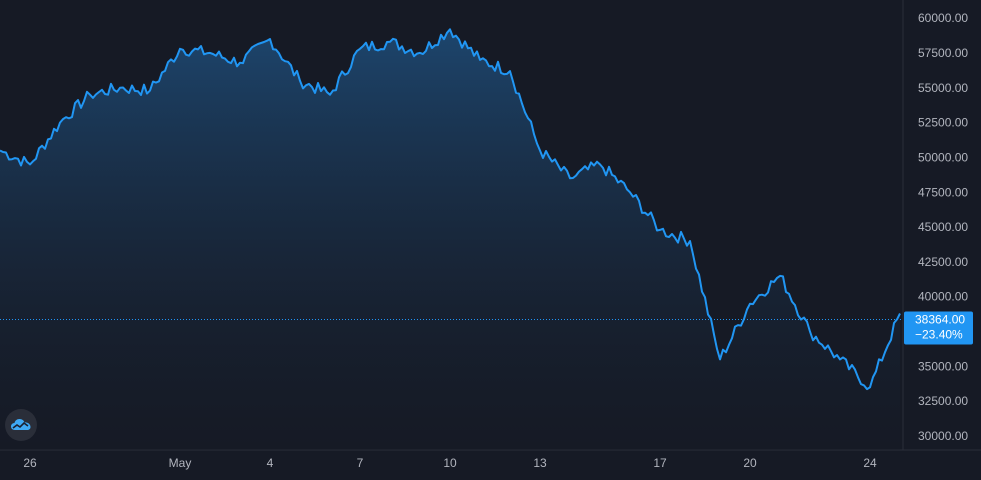 The height and width of the screenshot is (480, 981). What do you see at coordinates (943, 53) in the screenshot?
I see `price-axis-tick-label: 57500.00` at bounding box center [943, 53].